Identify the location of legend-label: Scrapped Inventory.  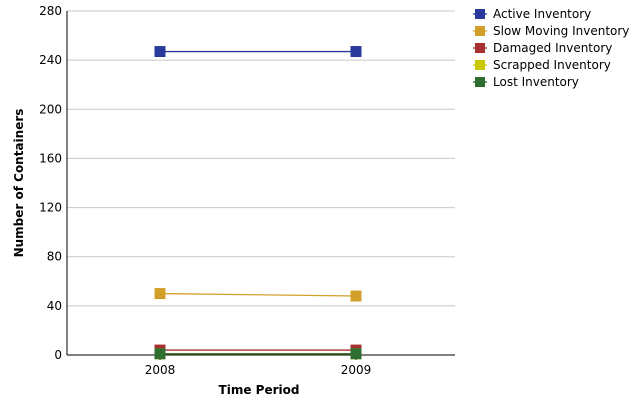
(552, 65).